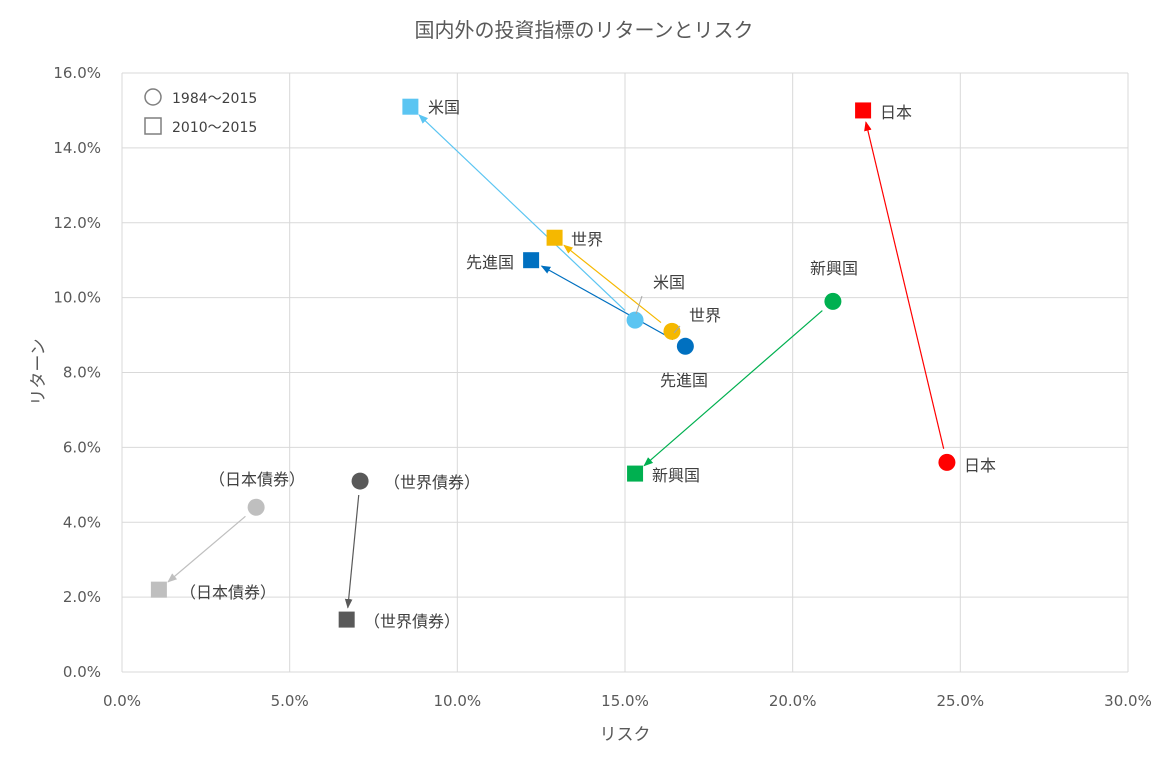  What do you see at coordinates (410, 106) in the screenshot?
I see `point-2010-米国` at bounding box center [410, 106].